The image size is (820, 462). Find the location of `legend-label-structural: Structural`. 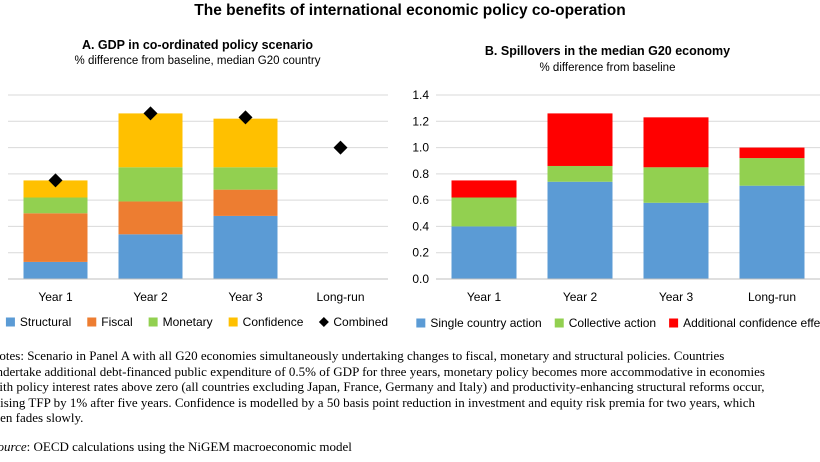

legend-label-structural: Structural is located at coordinates (45, 322).